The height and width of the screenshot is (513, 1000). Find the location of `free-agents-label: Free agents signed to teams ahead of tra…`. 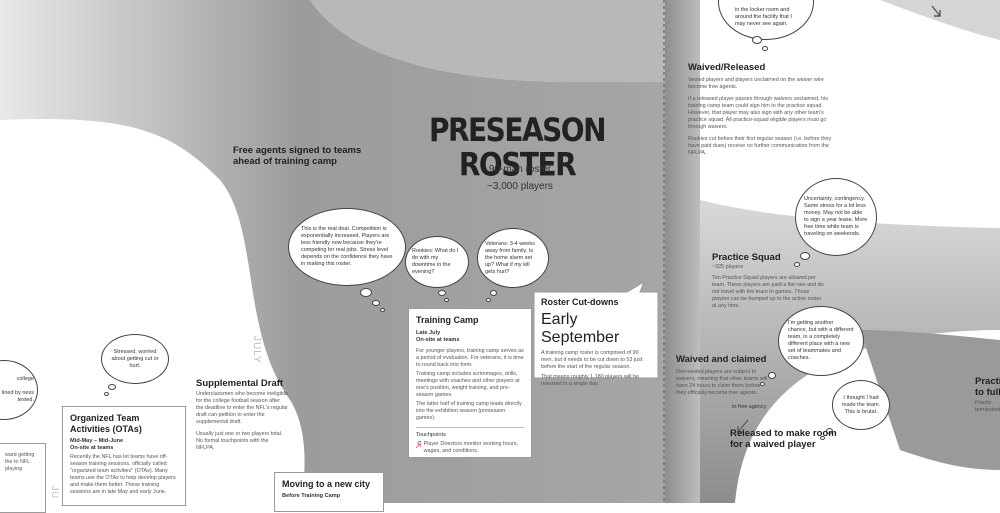

free-agents-label: Free agents signed to teams ahead of tra… is located at coordinates (297, 156).